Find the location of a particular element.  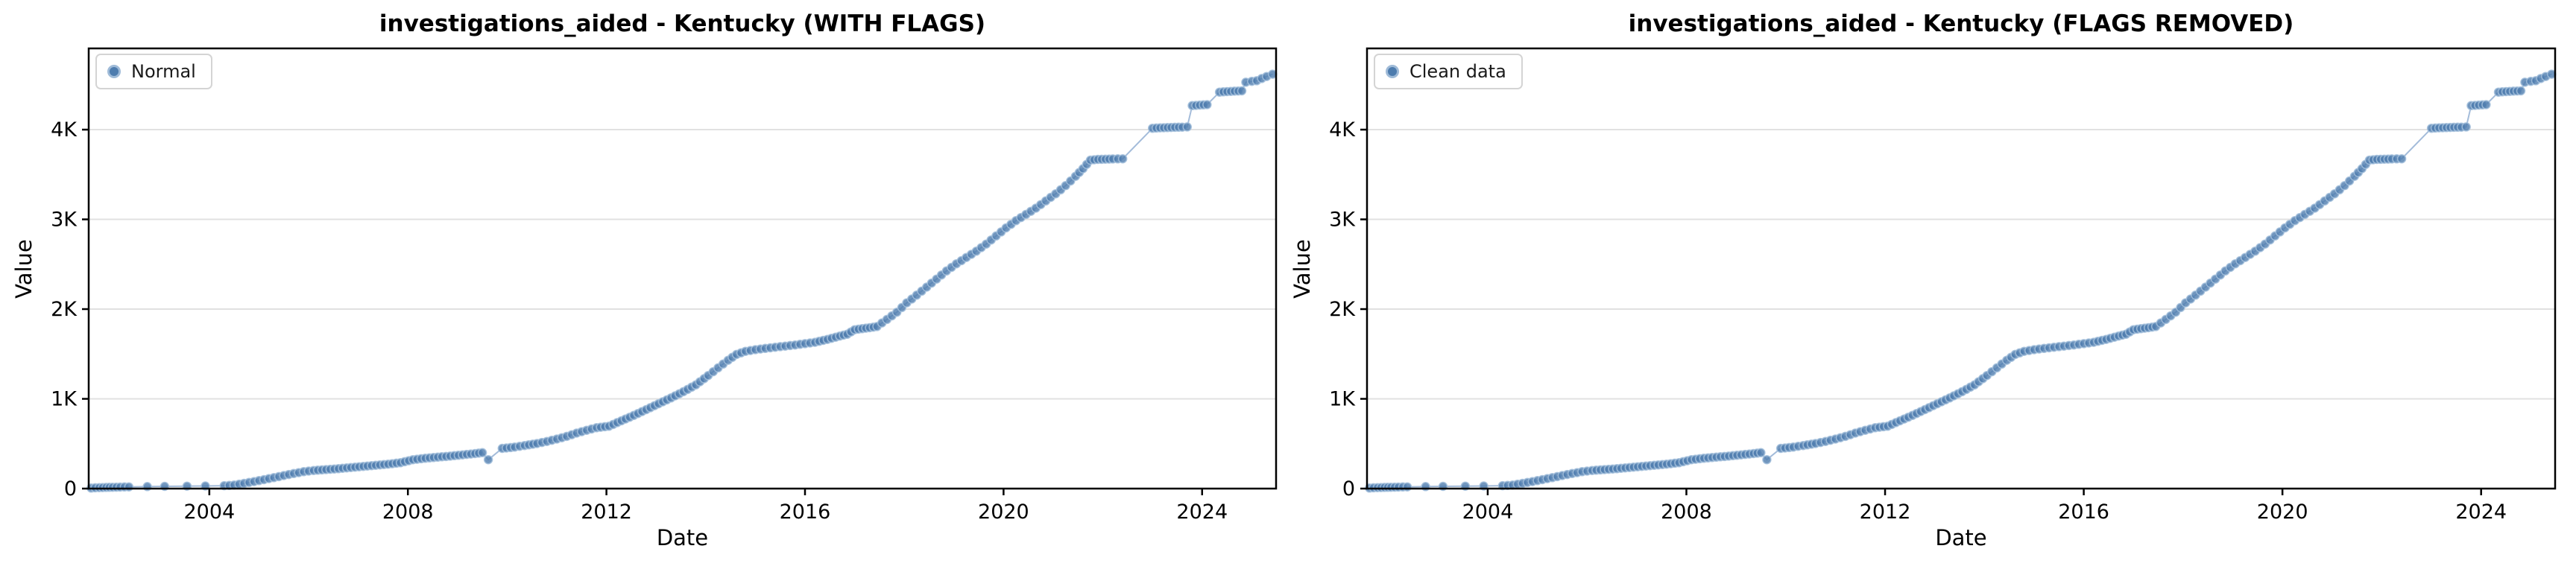

left-plot-legend: Normal is located at coordinates (153, 71).